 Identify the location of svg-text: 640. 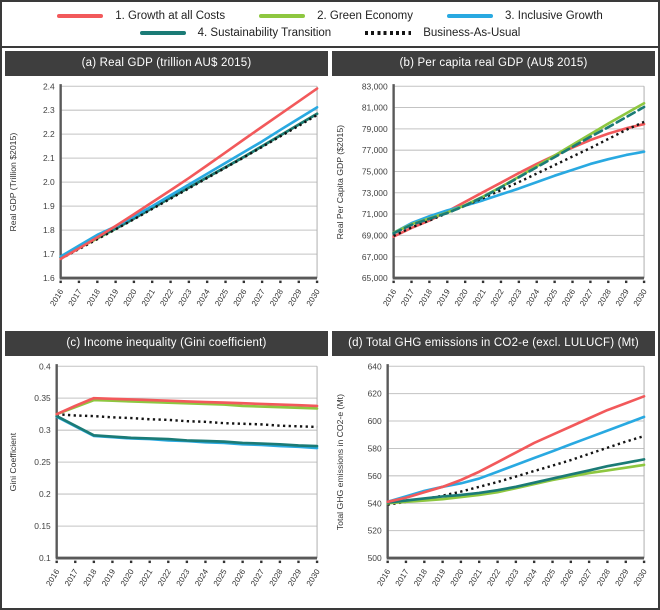
(375, 366).